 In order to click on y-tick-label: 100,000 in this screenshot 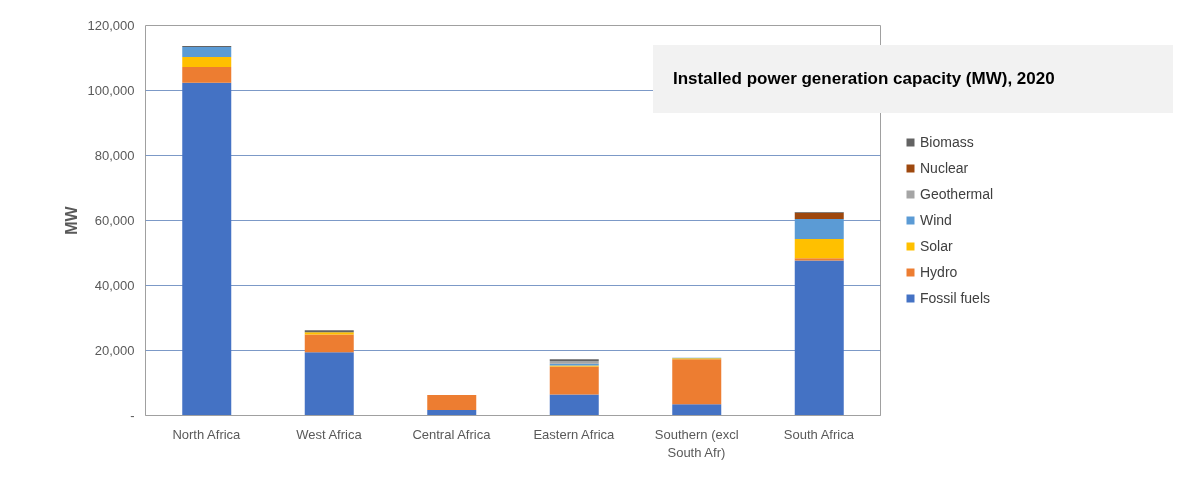, I will do `click(111, 90)`.